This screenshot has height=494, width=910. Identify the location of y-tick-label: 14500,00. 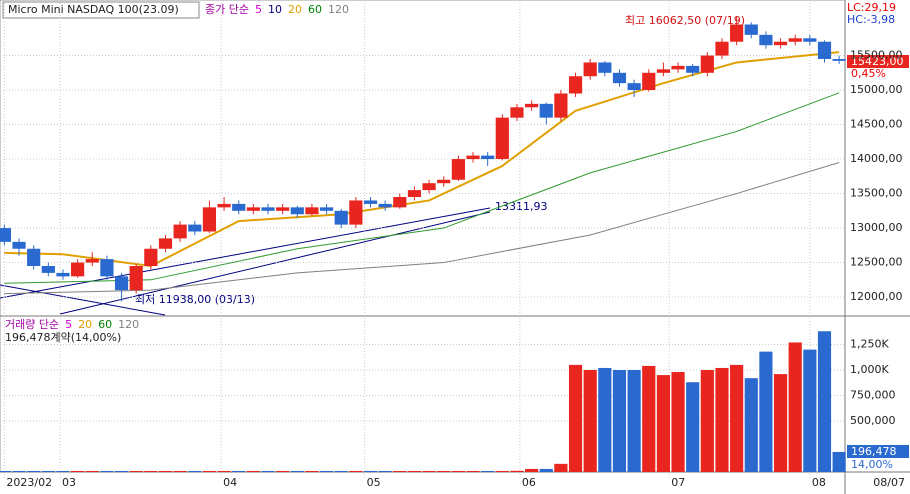
(876, 124).